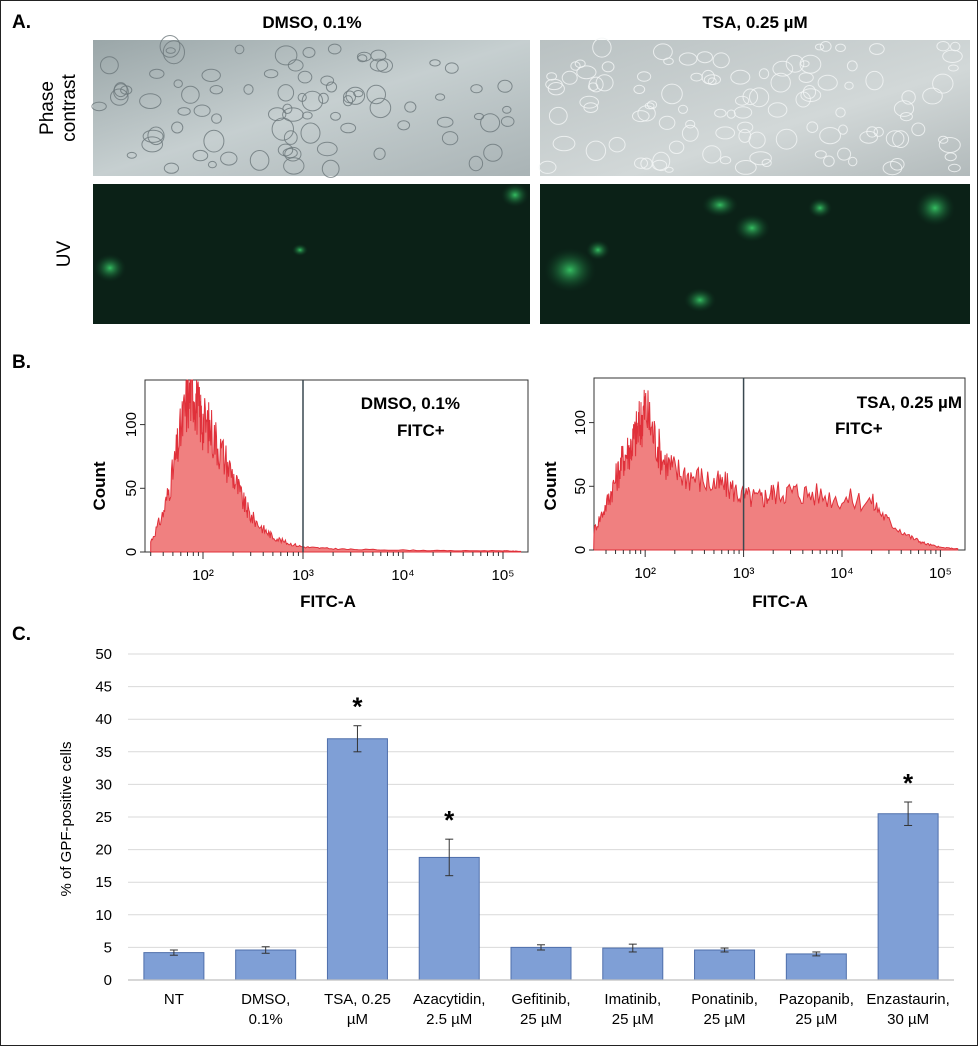  Describe the element at coordinates (21, 22) in the screenshot. I see `panel-a-letter: A.` at that location.